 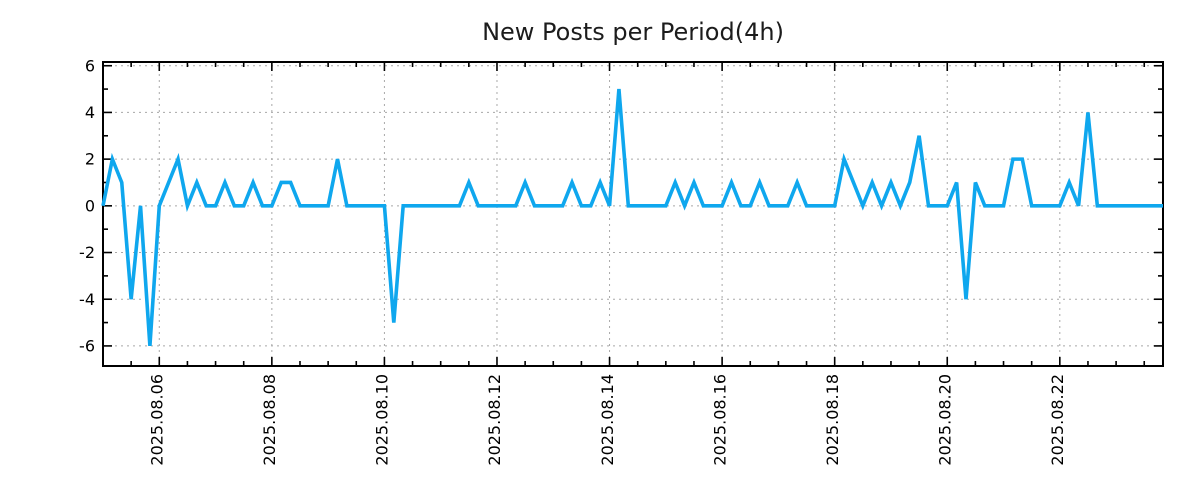 What do you see at coordinates (87, 252) in the screenshot?
I see `y-tick-label: -2` at bounding box center [87, 252].